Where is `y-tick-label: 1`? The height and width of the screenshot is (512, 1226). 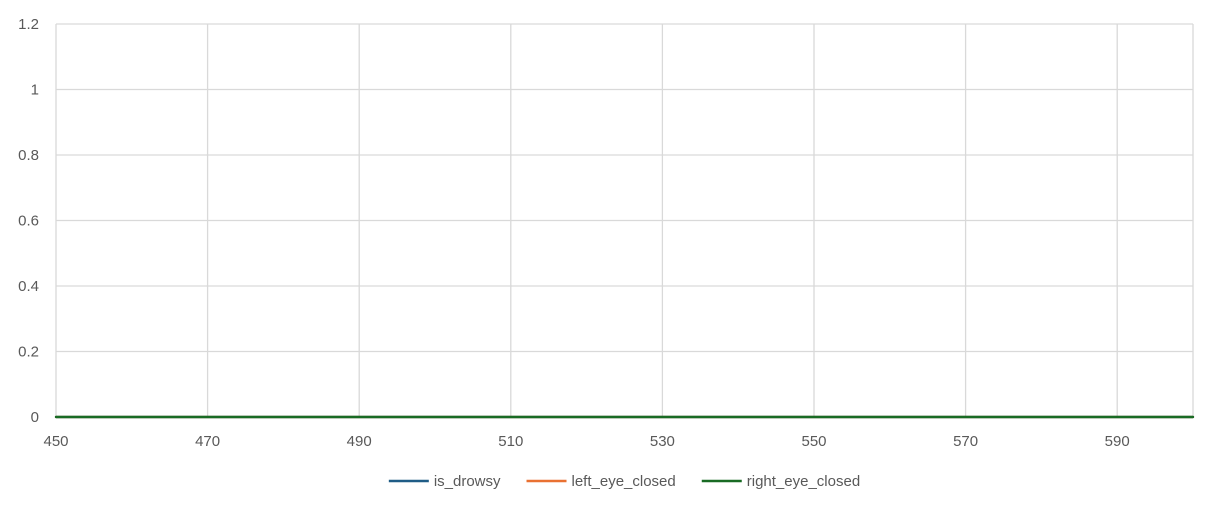
y-tick-label: 1 is located at coordinates (35, 90).